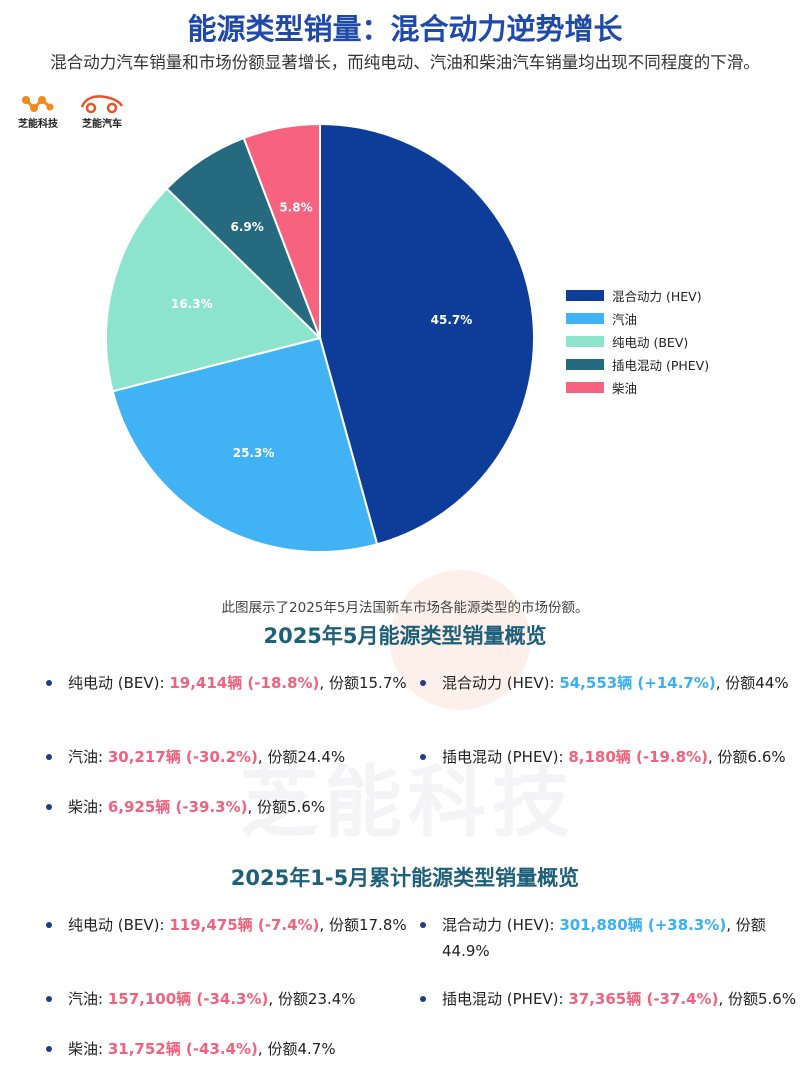 The image size is (810, 1080). Describe the element at coordinates (363, 925) in the screenshot. I see `item-share: , 份额17.8%` at that location.